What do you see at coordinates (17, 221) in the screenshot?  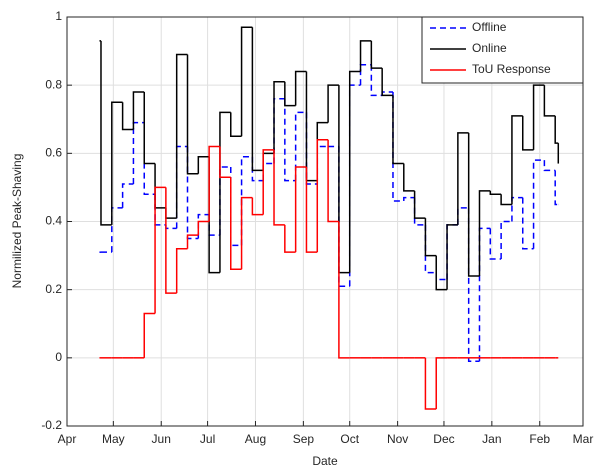 I see `y-axis-label: Normilized Peak-Shaving` at bounding box center [17, 221].